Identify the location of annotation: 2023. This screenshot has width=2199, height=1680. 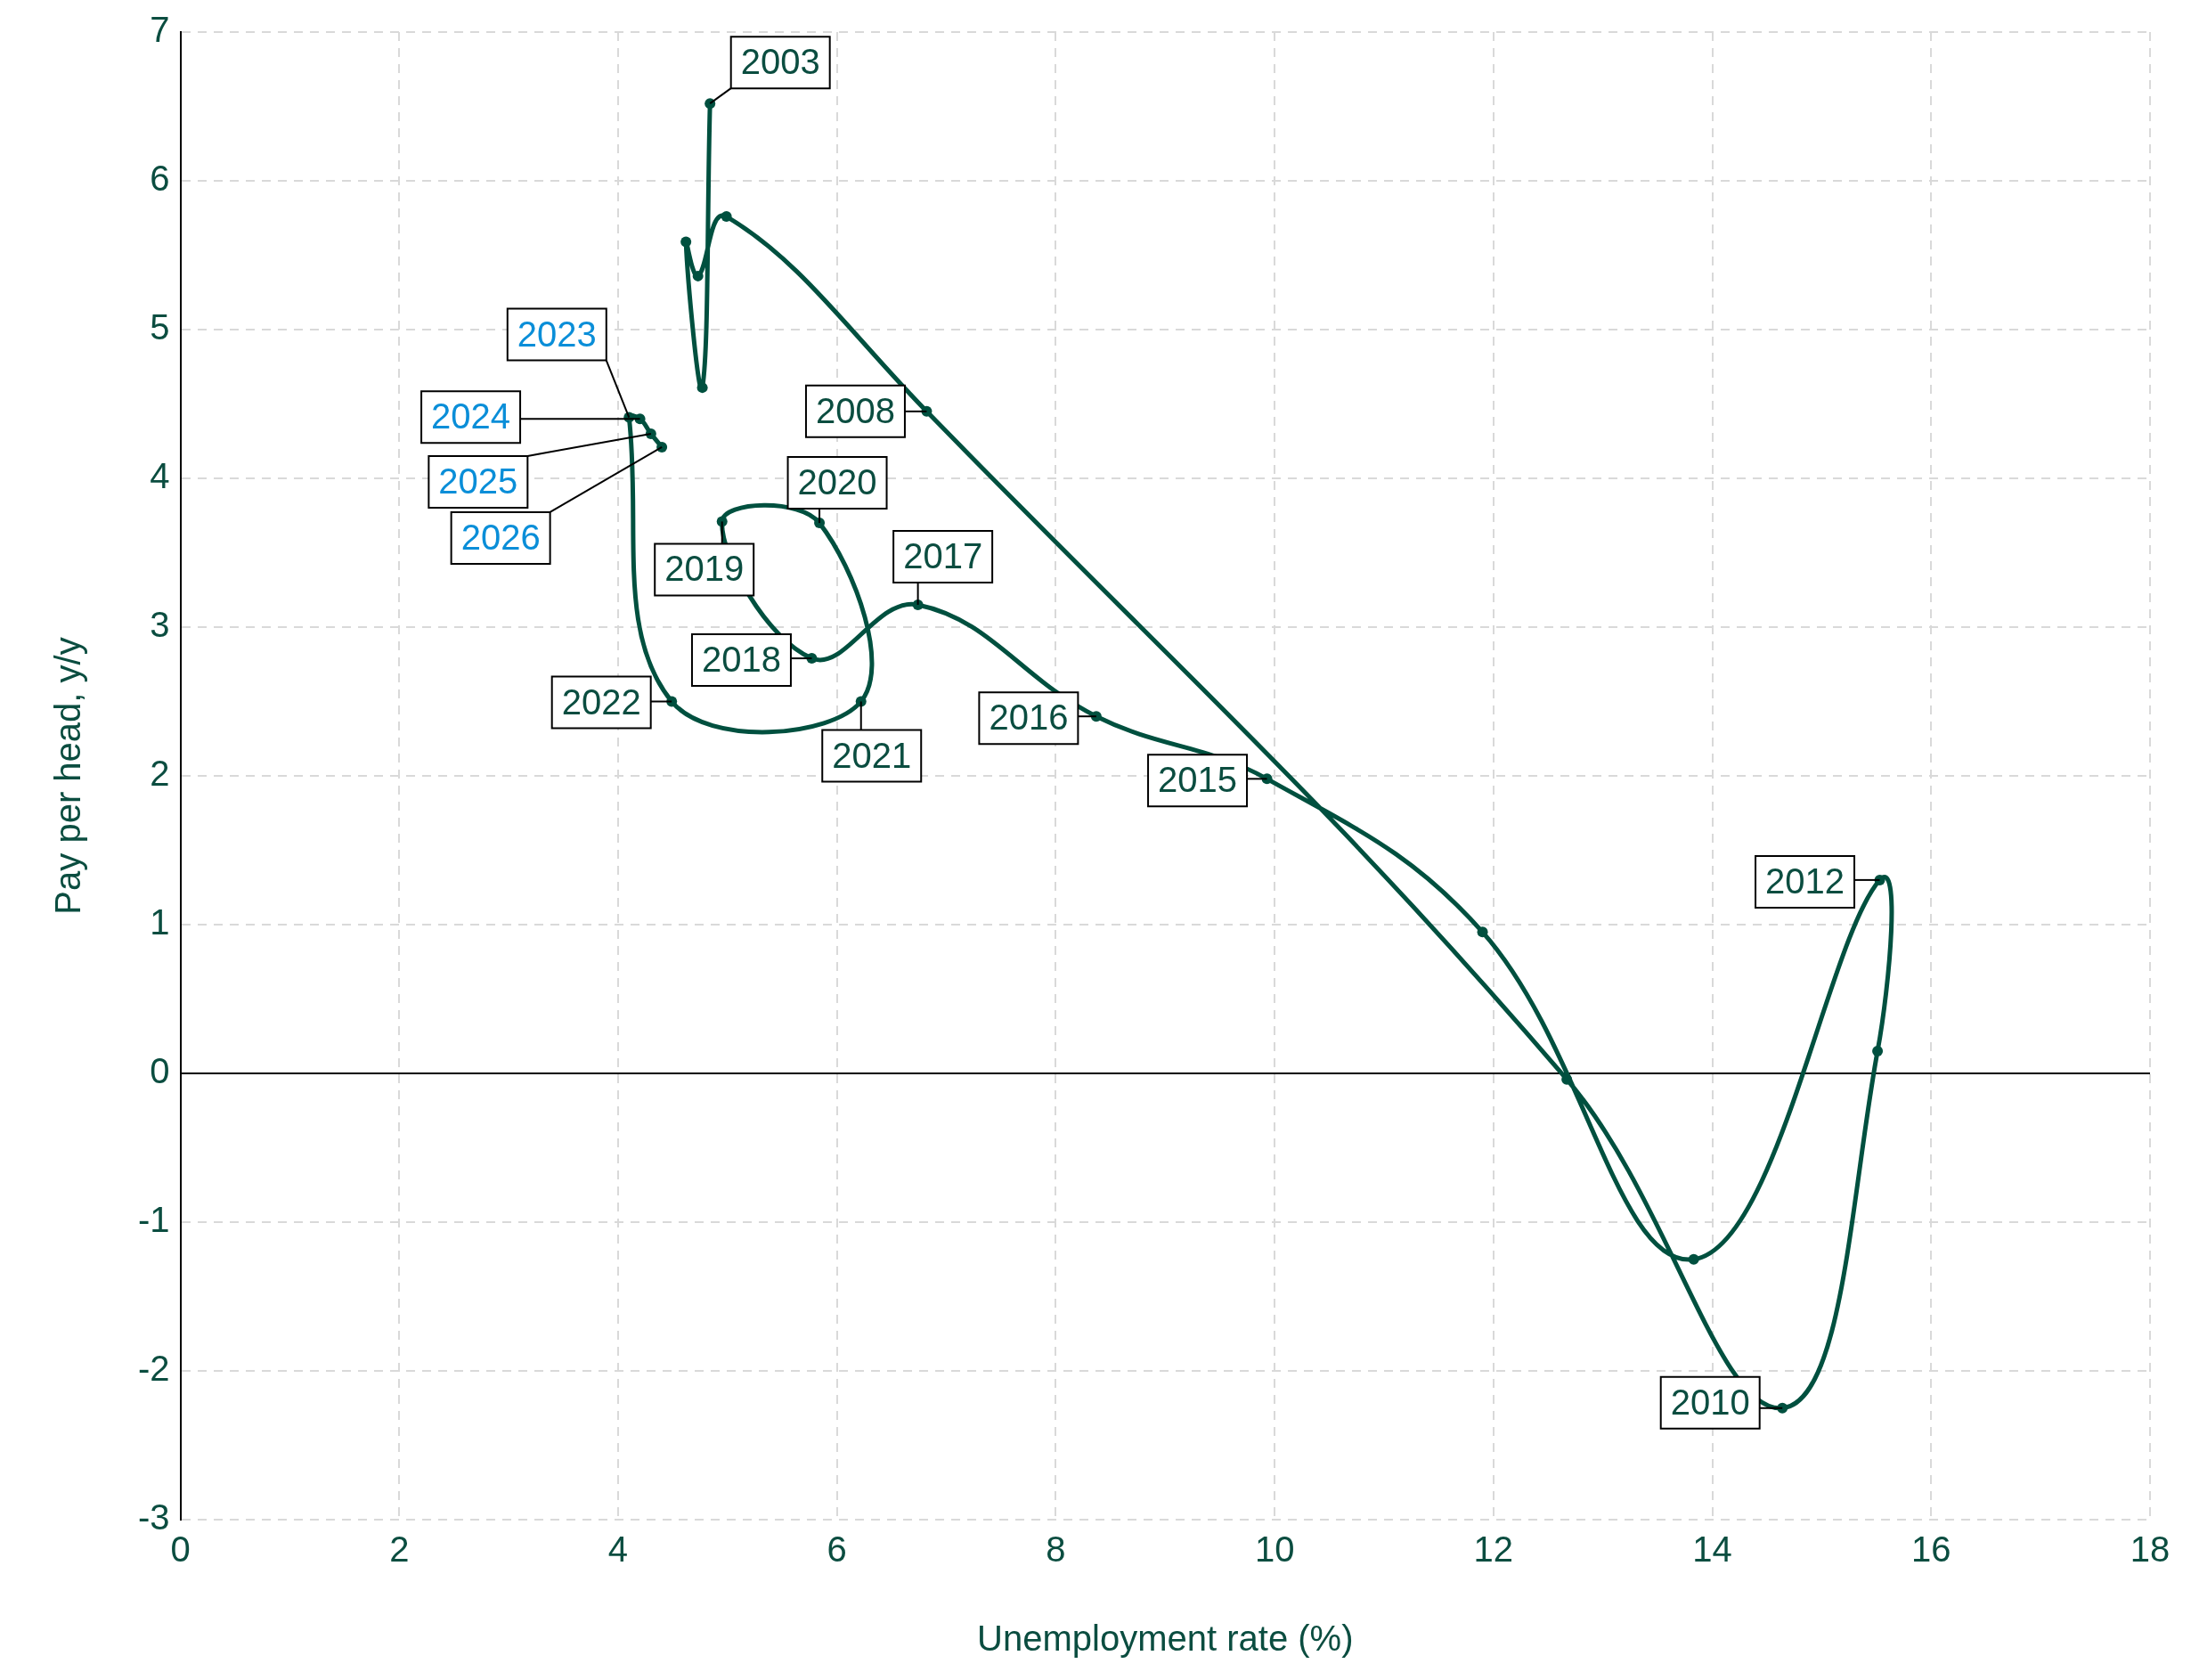
(557, 334).